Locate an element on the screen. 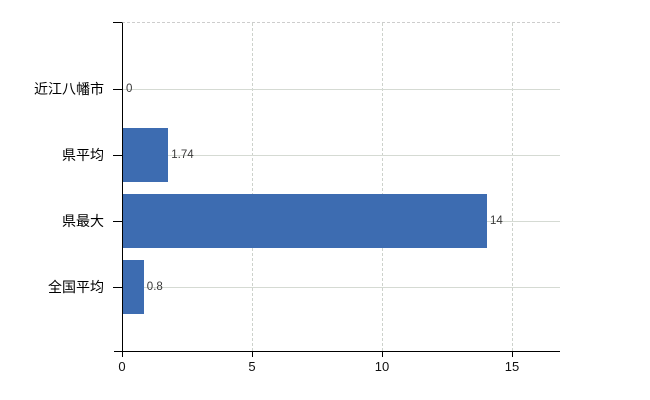  bar-pref-average is located at coordinates (146, 155).